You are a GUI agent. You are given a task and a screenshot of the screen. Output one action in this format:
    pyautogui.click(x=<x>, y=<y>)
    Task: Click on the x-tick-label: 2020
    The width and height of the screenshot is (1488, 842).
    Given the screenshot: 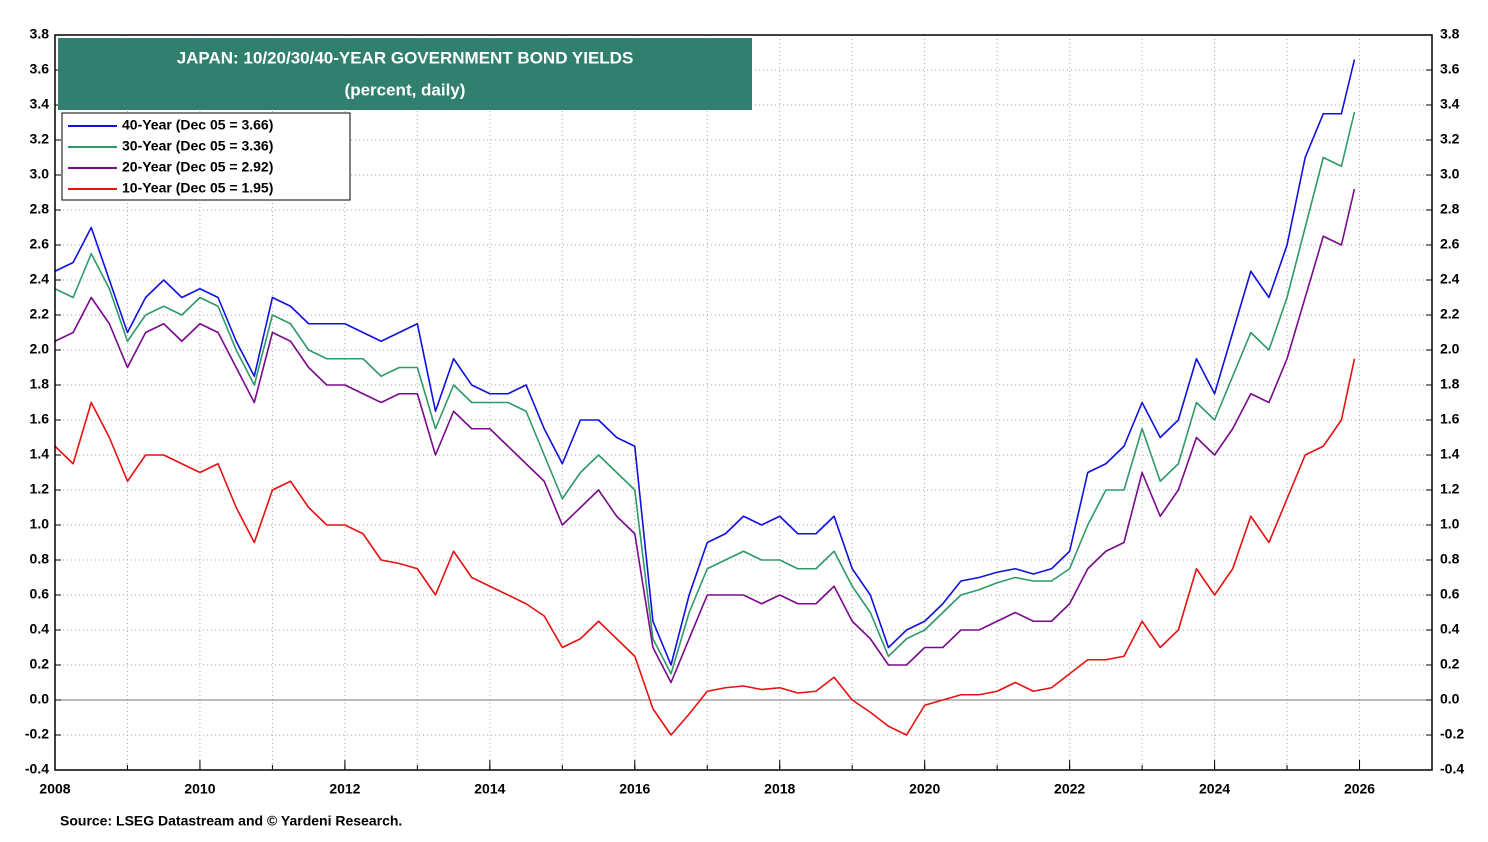 What is the action you would take?
    pyautogui.click(x=924, y=789)
    